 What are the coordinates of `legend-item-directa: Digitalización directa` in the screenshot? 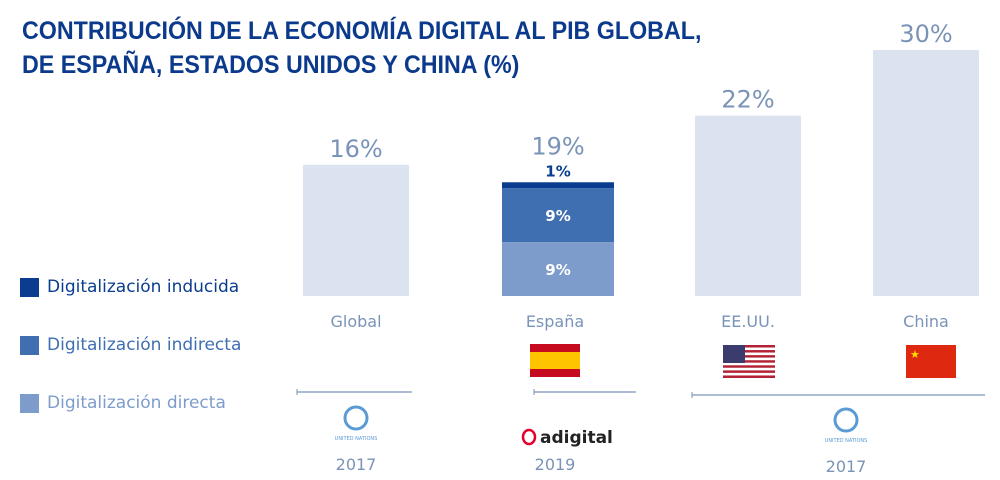 It's located at (130, 403).